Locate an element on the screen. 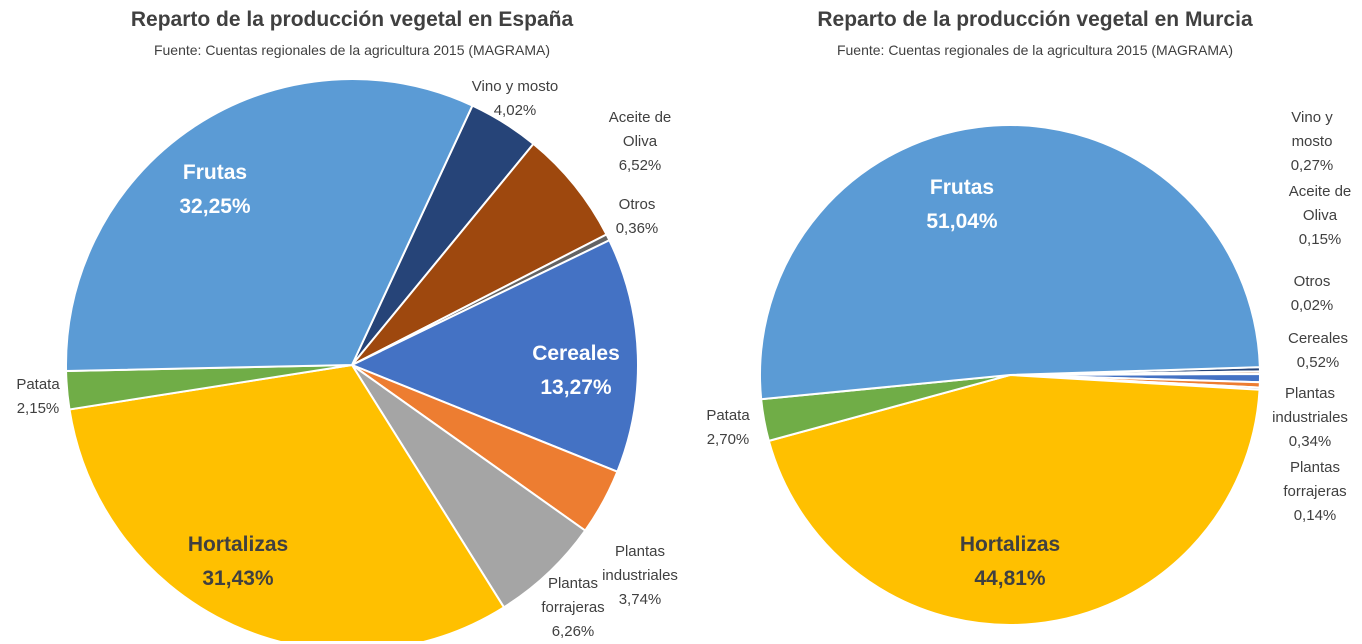  data-label: Plantas forrajeras 6,26% is located at coordinates (573, 608).